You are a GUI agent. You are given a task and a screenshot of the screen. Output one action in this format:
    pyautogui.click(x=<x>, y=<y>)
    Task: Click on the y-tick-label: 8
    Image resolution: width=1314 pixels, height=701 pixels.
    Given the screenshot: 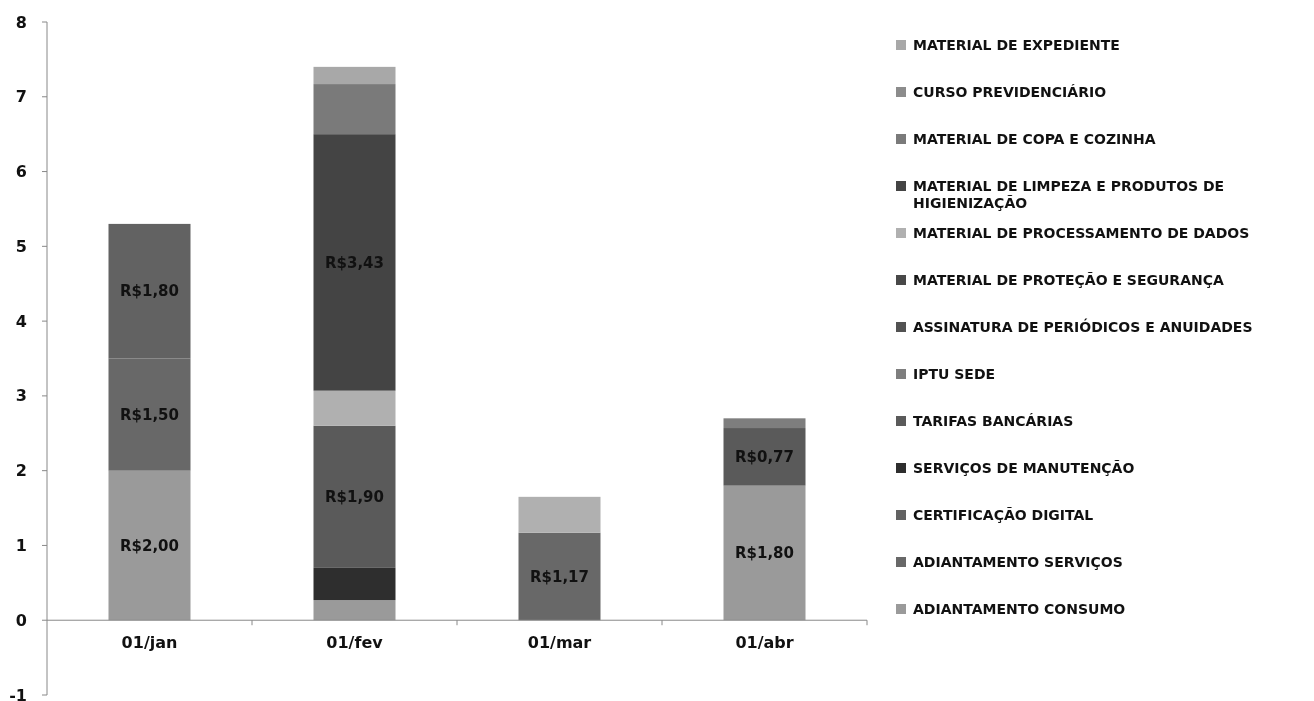 What is the action you would take?
    pyautogui.click(x=21, y=22)
    